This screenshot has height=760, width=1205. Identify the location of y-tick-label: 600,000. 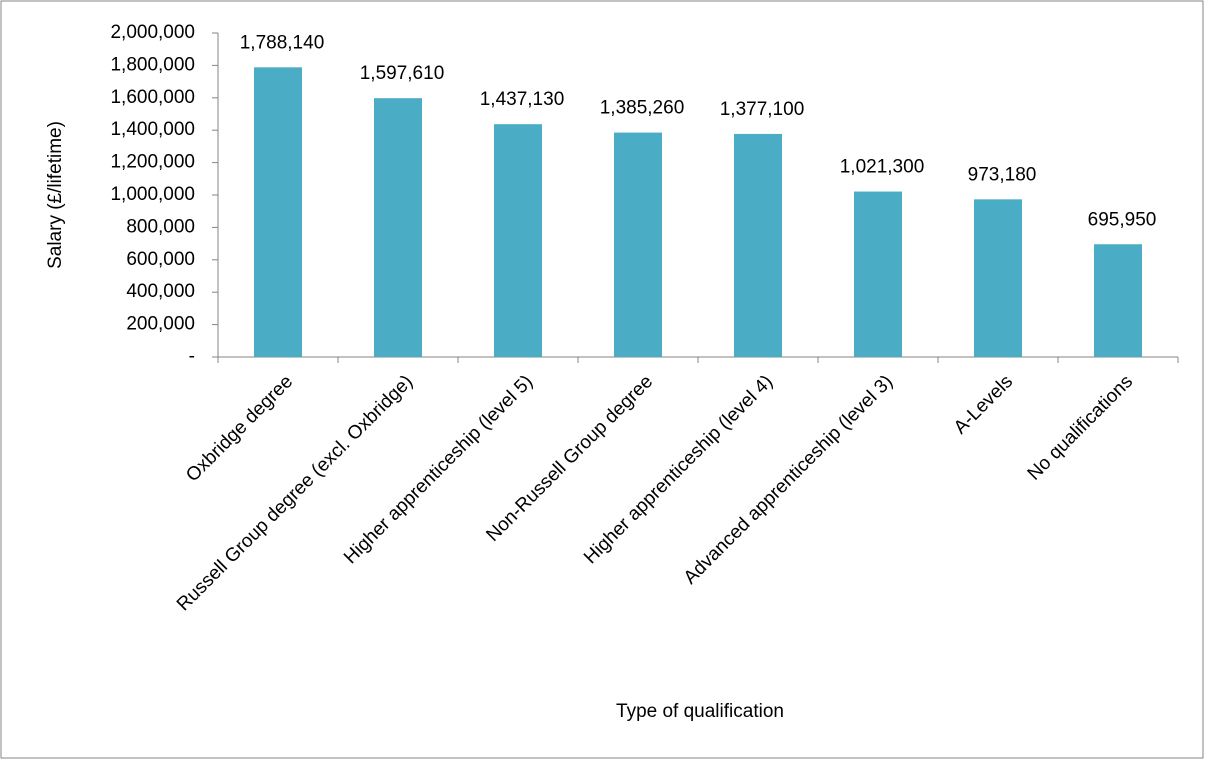
(160, 259).